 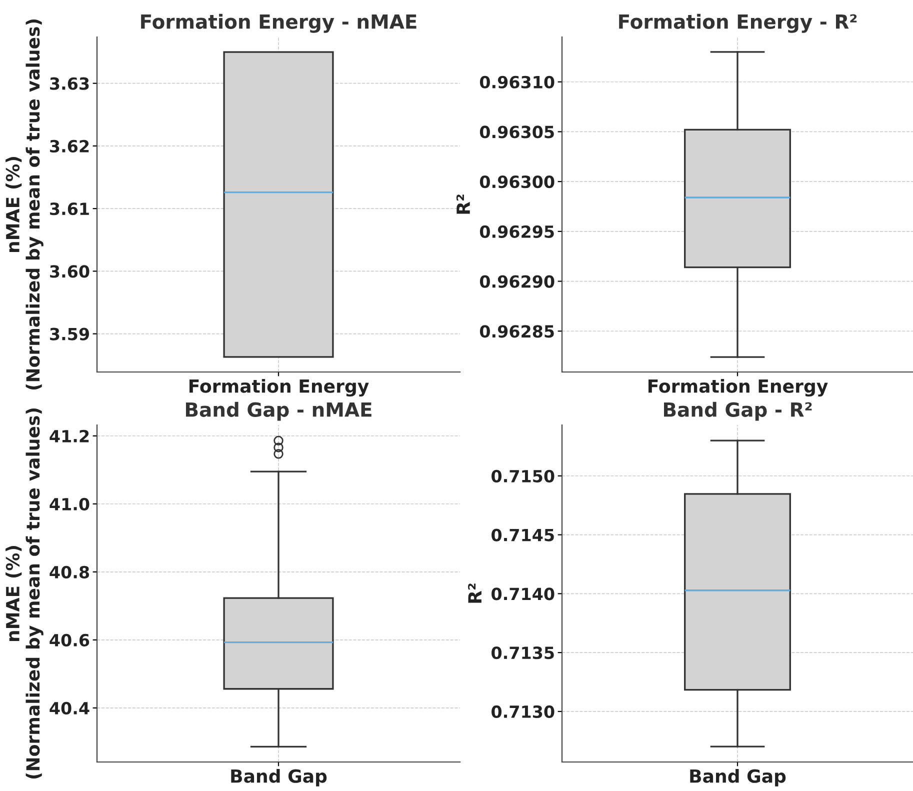 What do you see at coordinates (70, 708) in the screenshot?
I see `y-tick-label: 40.4` at bounding box center [70, 708].